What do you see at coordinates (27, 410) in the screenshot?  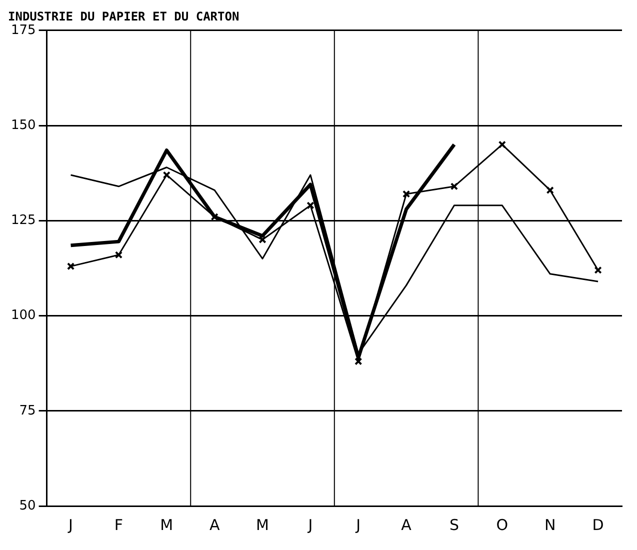 I see `y-tick-label: 75` at bounding box center [27, 410].